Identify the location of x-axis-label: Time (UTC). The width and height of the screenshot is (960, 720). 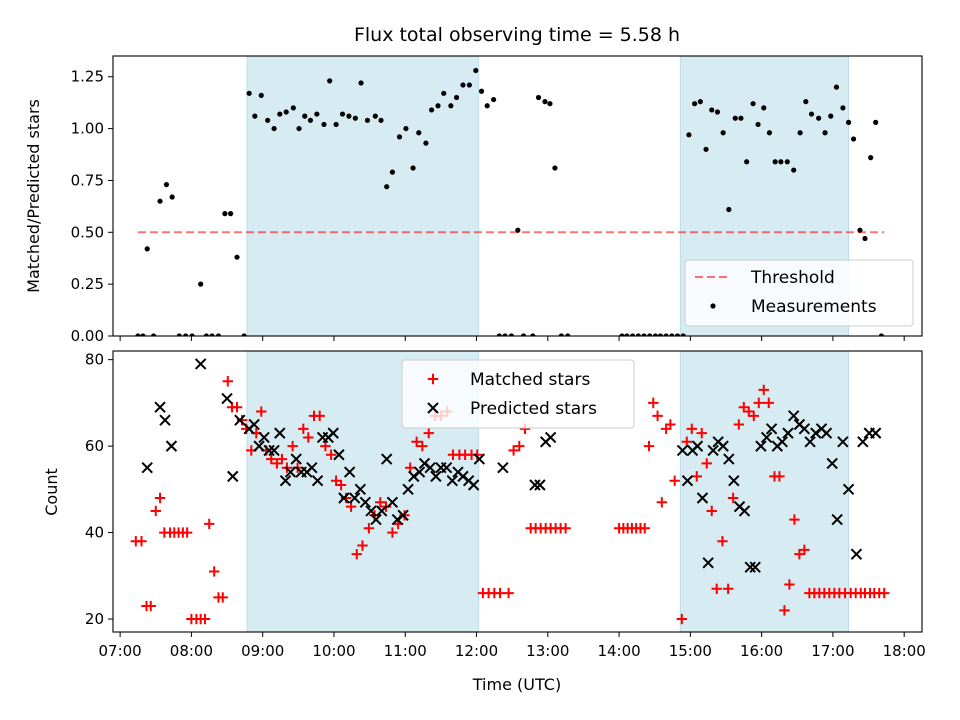
(516, 684).